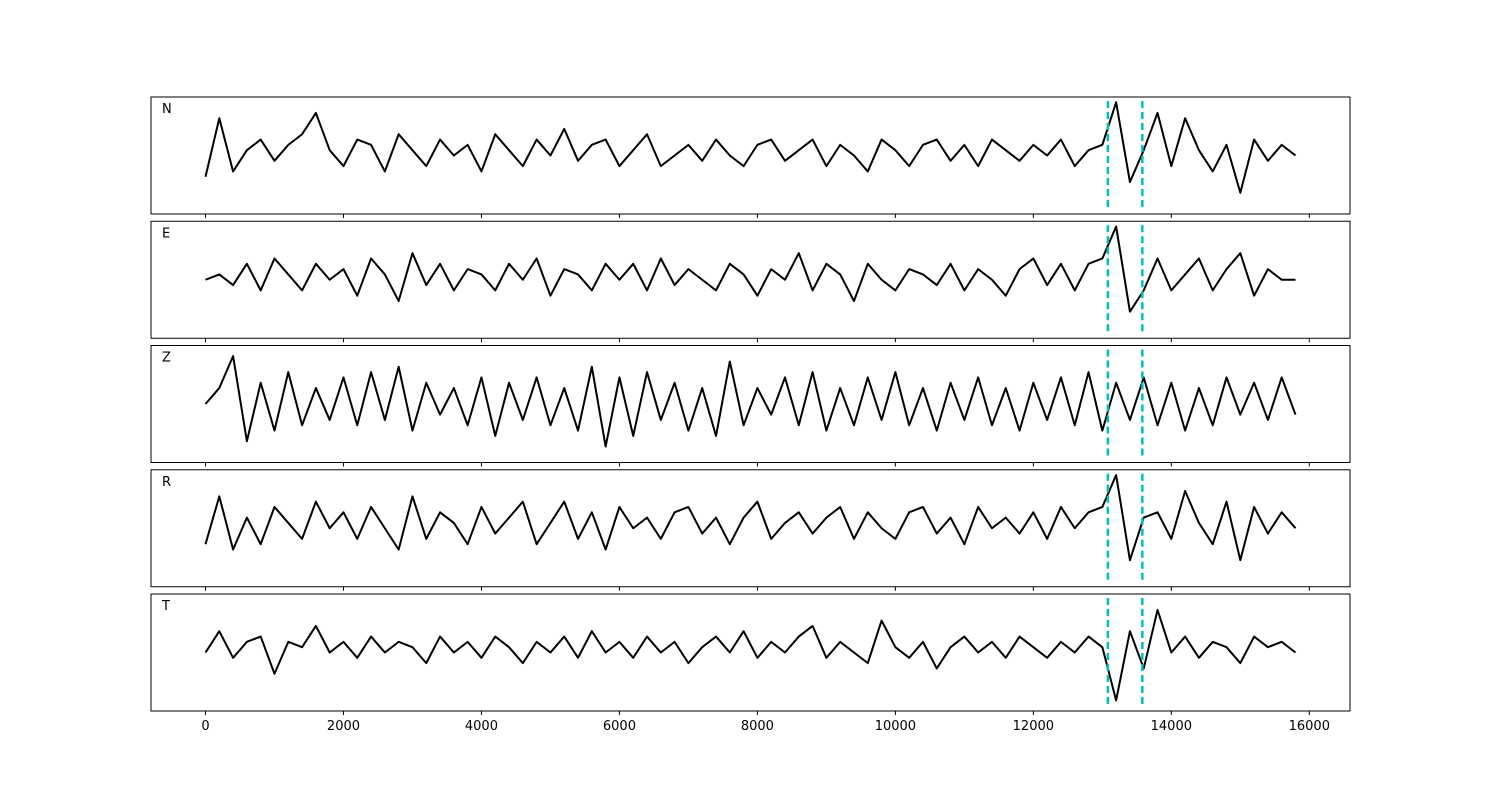 This screenshot has height=800, width=1500. What do you see at coordinates (167, 109) in the screenshot?
I see `panel-label: N` at bounding box center [167, 109].